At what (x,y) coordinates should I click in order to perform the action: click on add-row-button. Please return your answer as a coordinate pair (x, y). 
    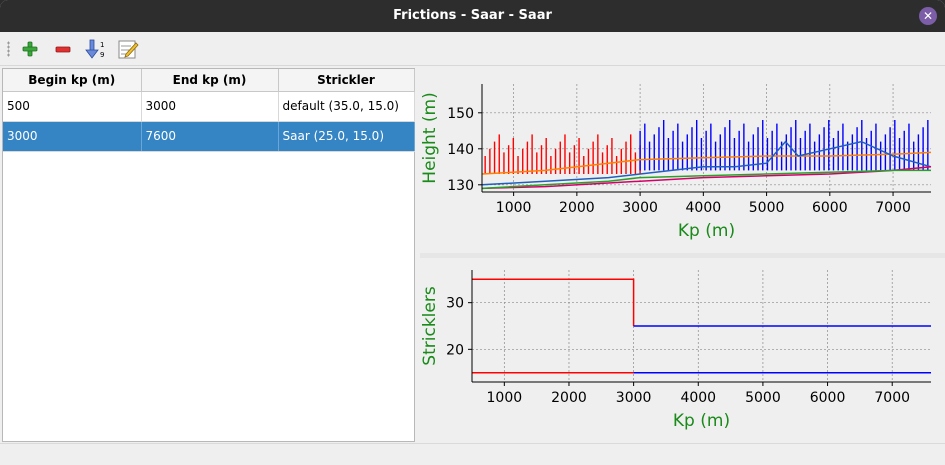
    Looking at the image, I should click on (30, 49).